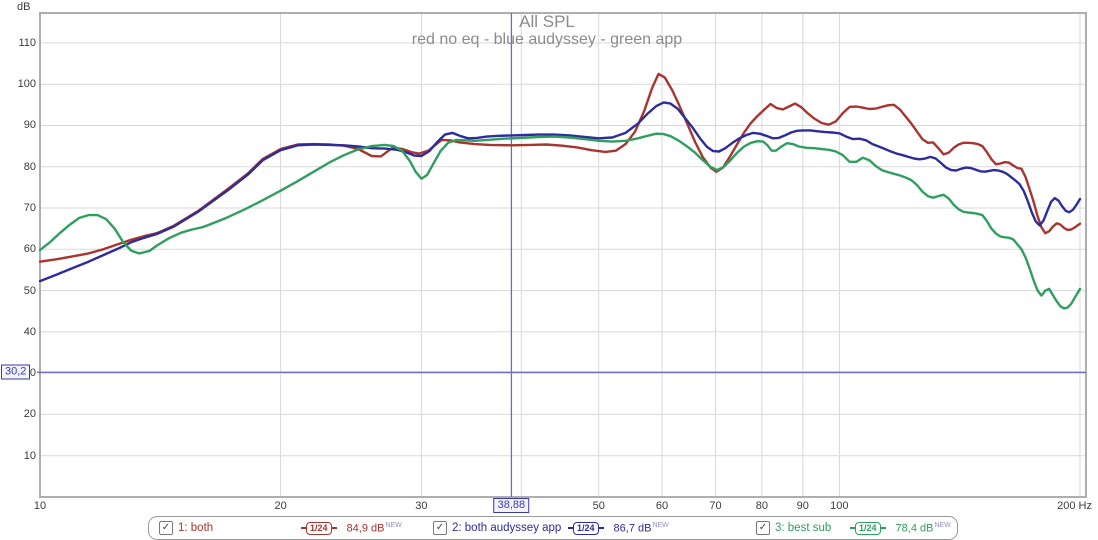  Describe the element at coordinates (507, 528) in the screenshot. I see `legend-label-2: 2: both audyssey app` at that location.